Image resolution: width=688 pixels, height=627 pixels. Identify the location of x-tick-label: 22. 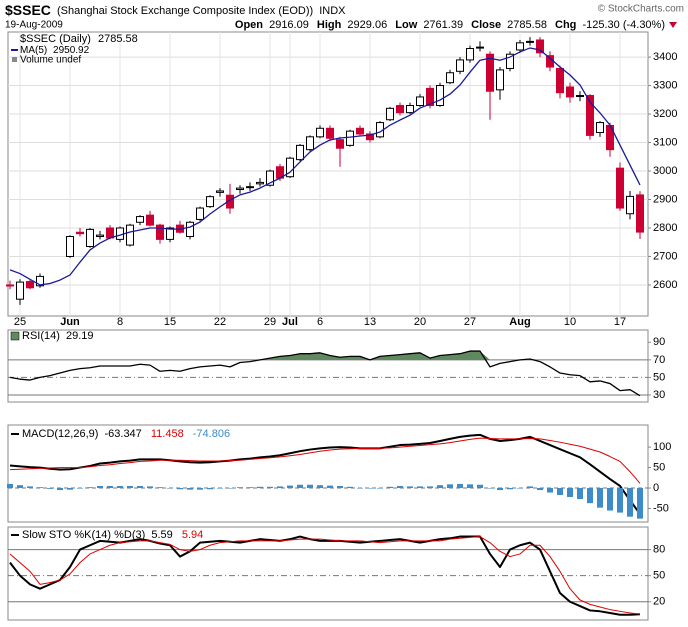
(220, 322).